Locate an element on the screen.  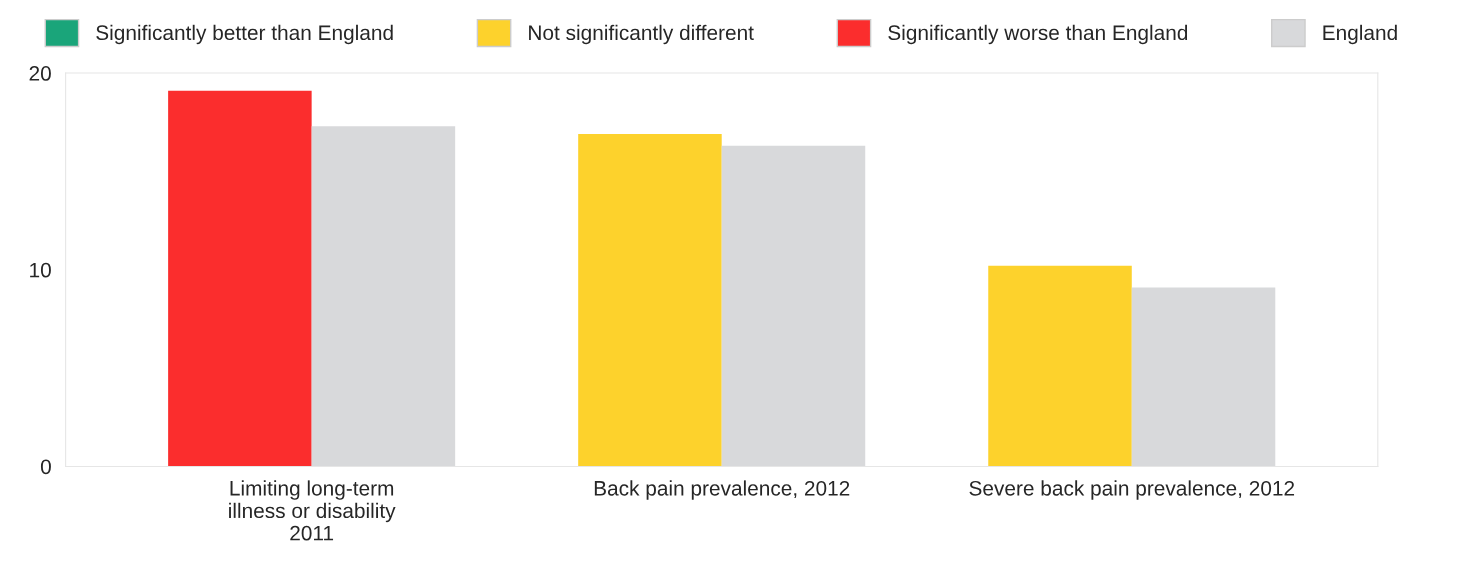
legend-label: England is located at coordinates (1360, 34).